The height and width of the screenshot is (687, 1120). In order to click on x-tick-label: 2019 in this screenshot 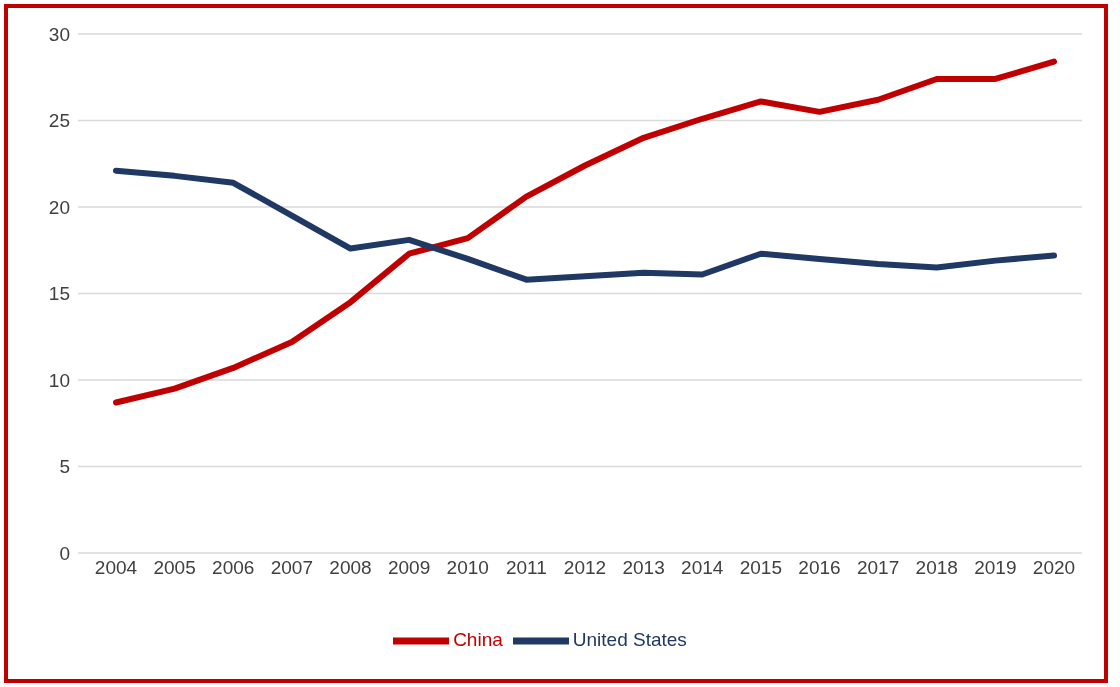, I will do `click(995, 568)`.